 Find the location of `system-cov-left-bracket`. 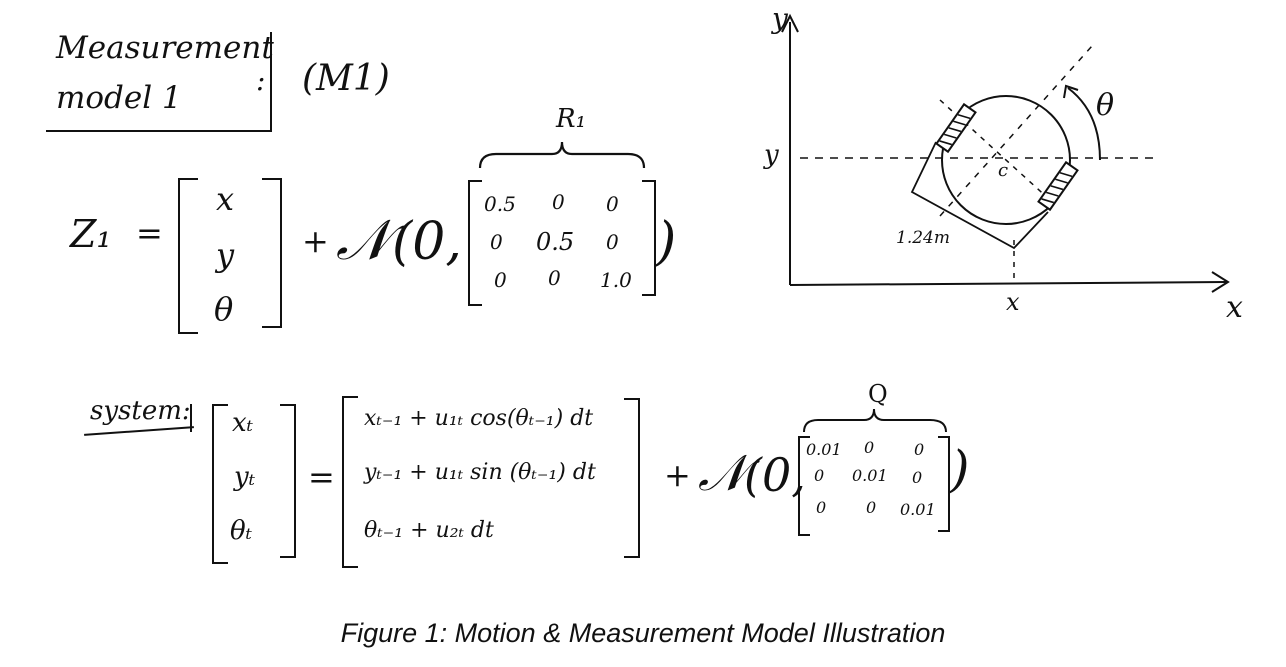

system-cov-left-bracket is located at coordinates (804, 486).